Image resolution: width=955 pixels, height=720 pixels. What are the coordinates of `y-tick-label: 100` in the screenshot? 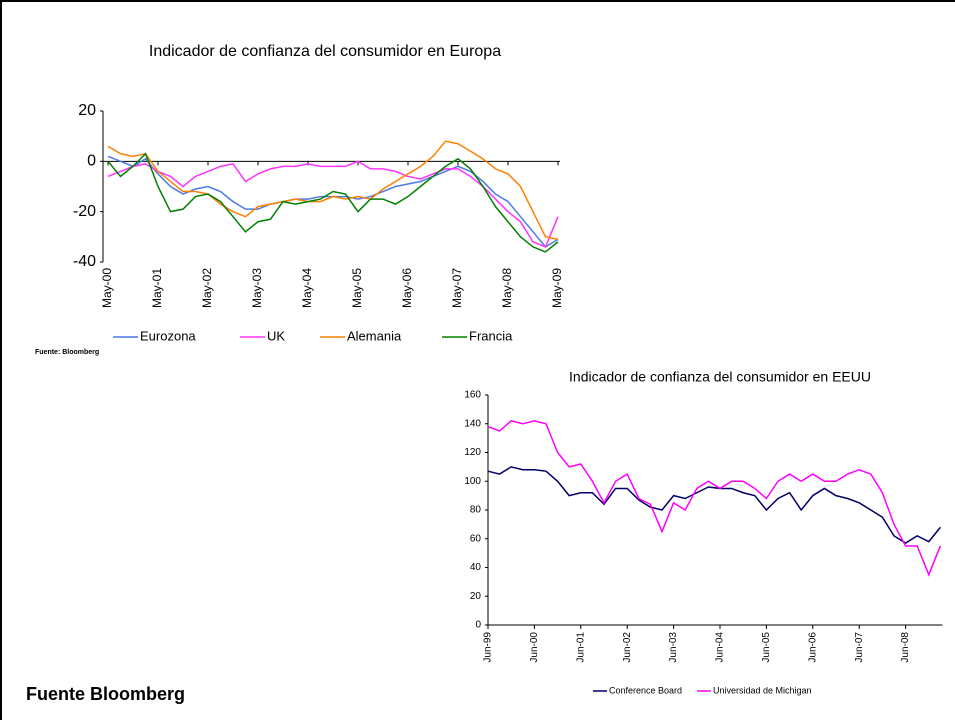 It's located at (472, 481).